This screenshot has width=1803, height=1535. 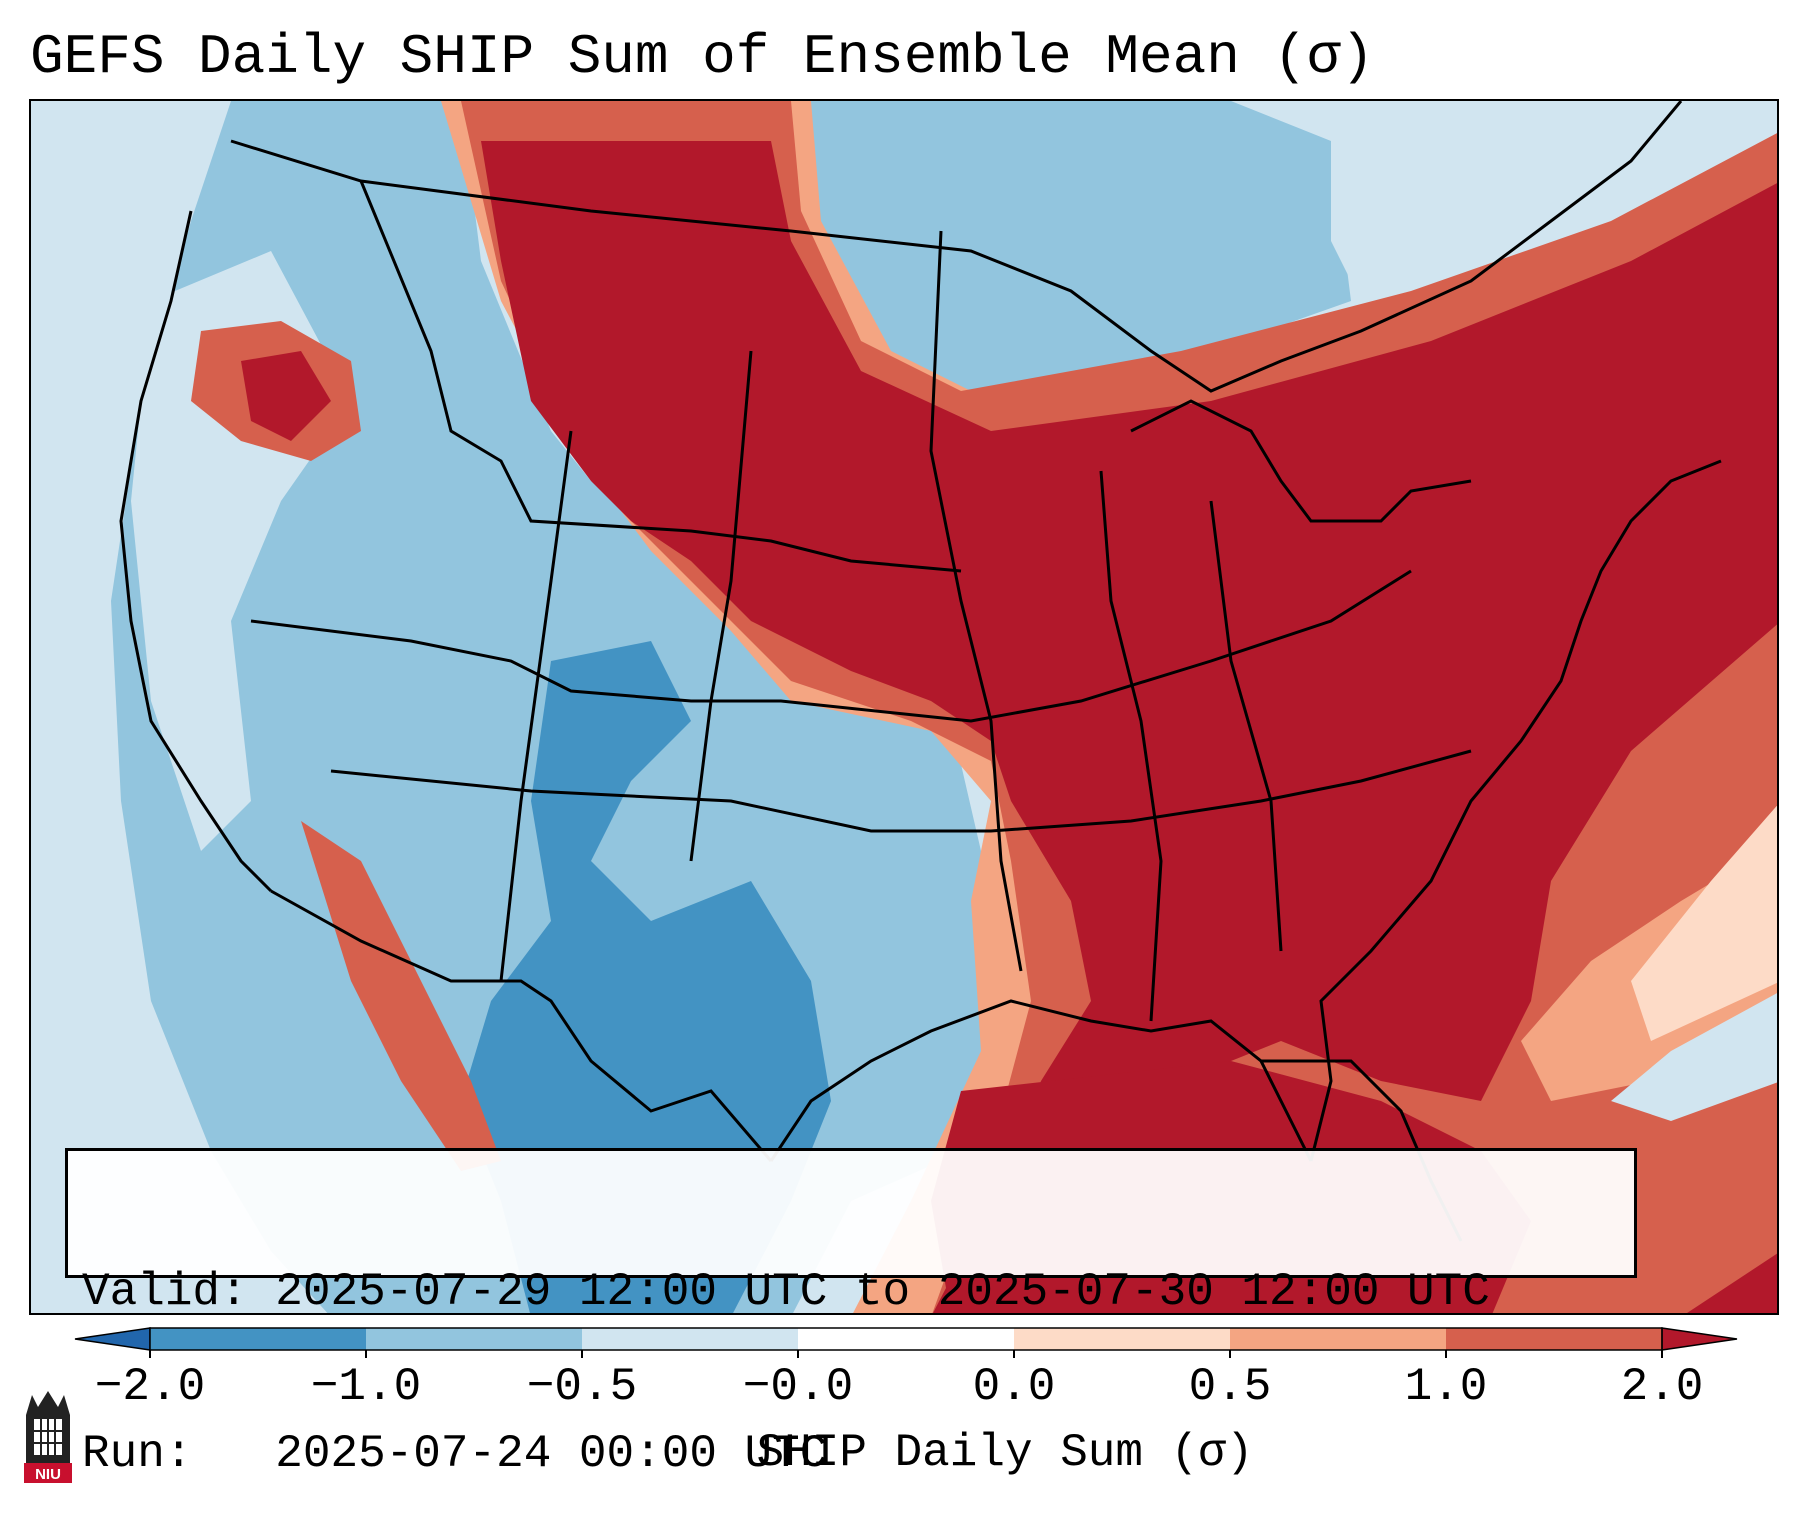 I want to click on colorbar, so click(x=906, y=1342).